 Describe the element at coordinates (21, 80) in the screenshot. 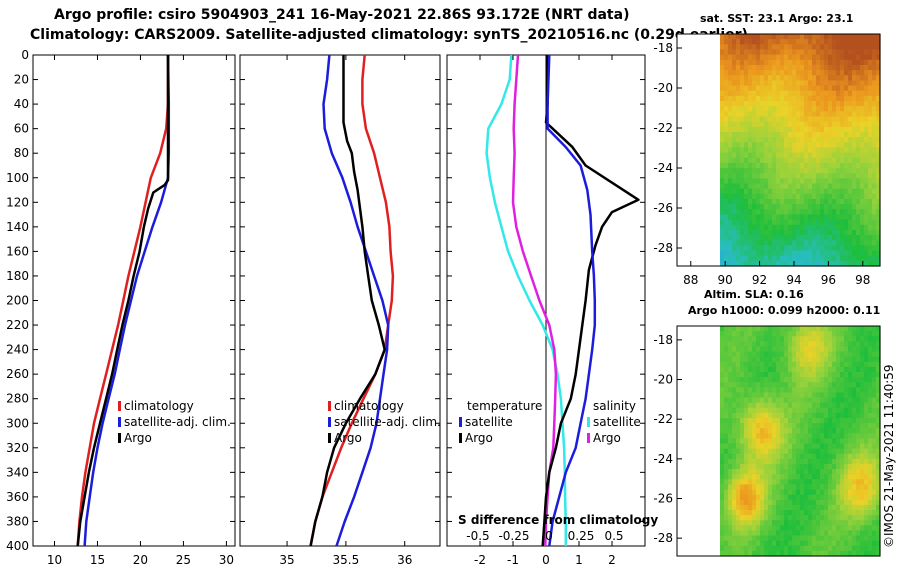

I see `y-tick-label: 20` at that location.